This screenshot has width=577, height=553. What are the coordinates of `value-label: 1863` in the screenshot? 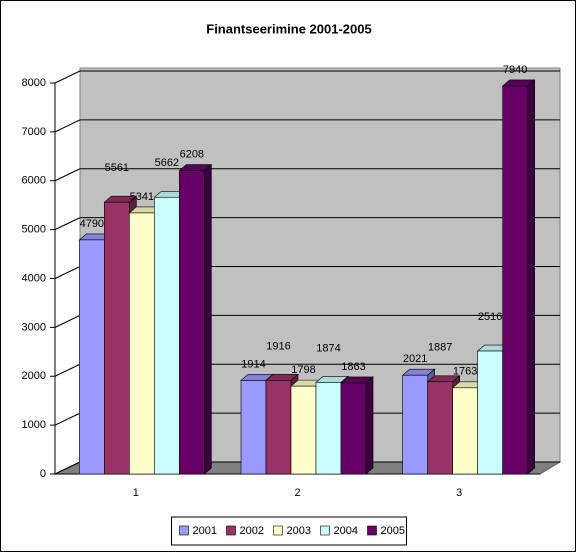 It's located at (353, 367).